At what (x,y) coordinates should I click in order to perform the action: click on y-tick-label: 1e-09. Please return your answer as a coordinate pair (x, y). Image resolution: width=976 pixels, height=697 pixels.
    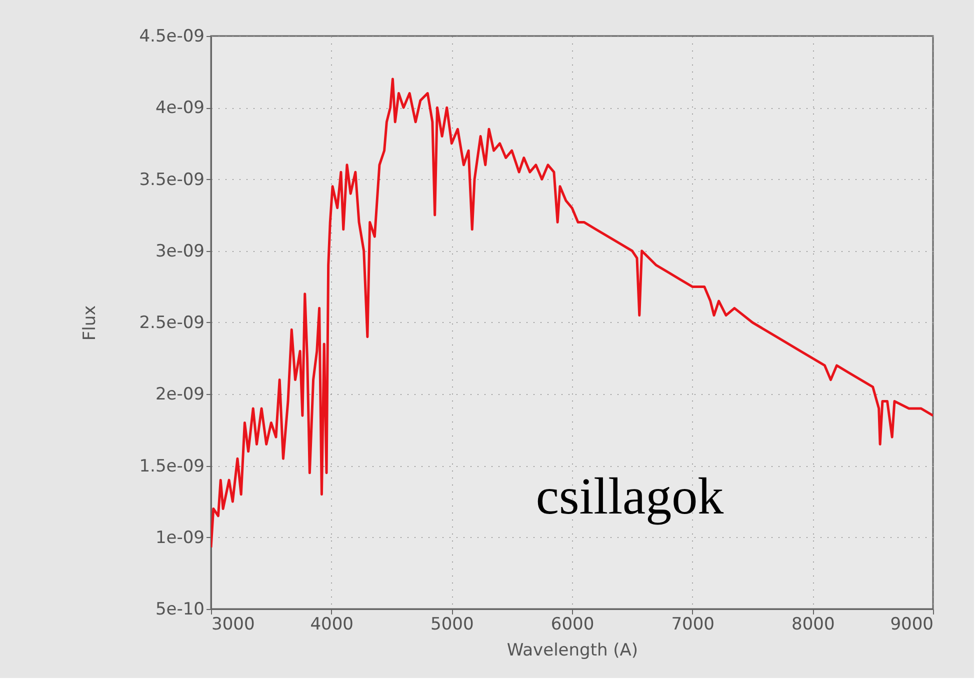
    Looking at the image, I should click on (179, 538).